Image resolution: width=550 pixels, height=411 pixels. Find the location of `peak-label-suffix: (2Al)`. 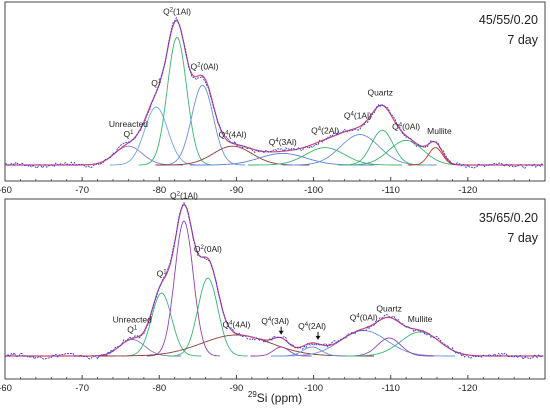

peak-label-suffix: (2Al) is located at coordinates (317, 326).